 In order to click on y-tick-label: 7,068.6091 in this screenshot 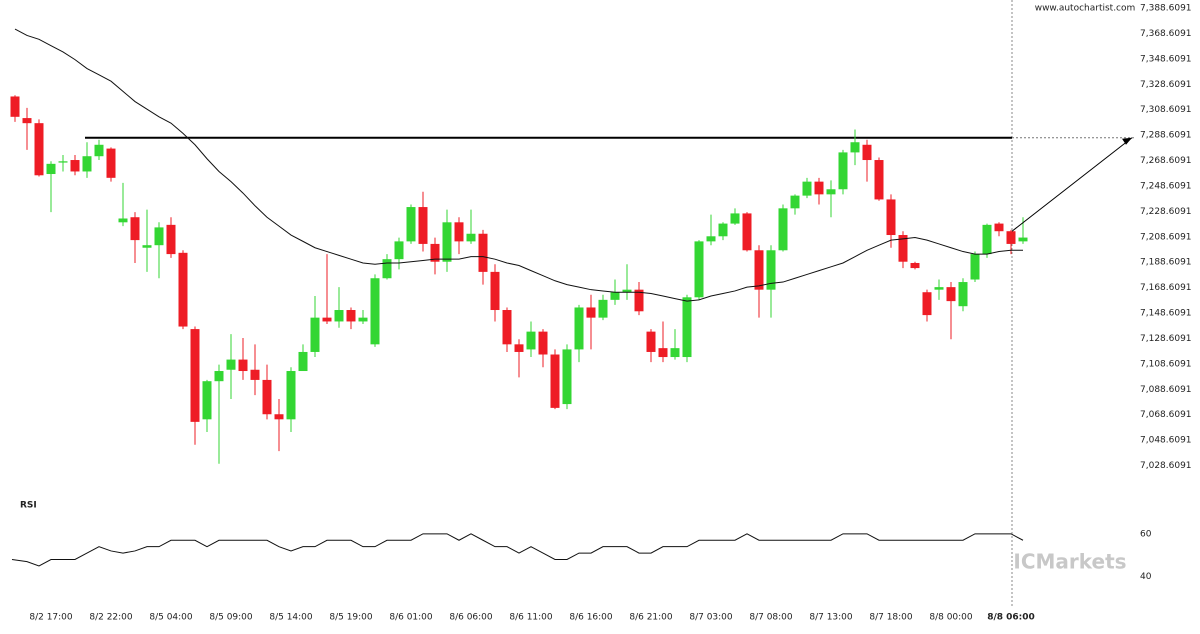, I will do `click(1166, 415)`.